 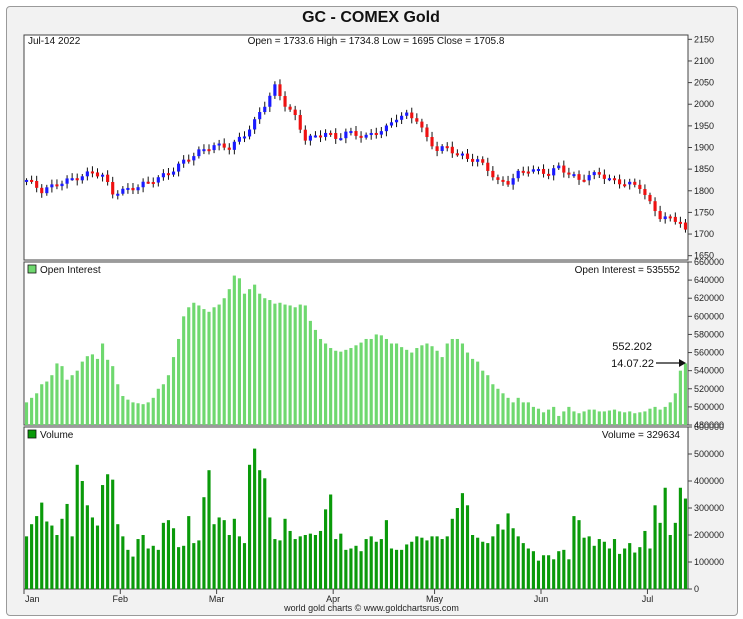 I want to click on y-tick-label: 580000, so click(x=709, y=334).